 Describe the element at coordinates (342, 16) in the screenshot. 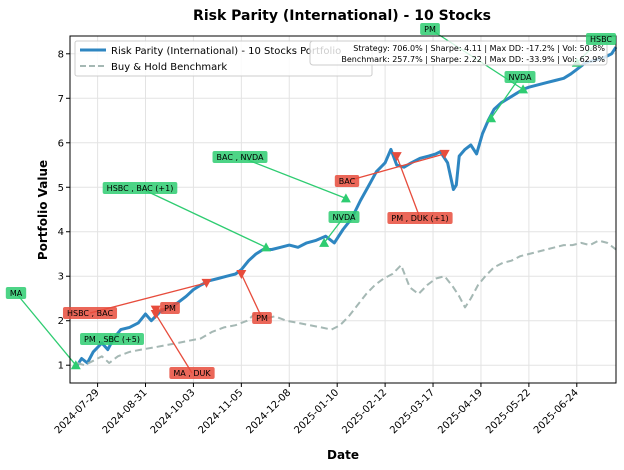

I see `chart-title: Risk Parity (International) - 10 Stocks` at that location.